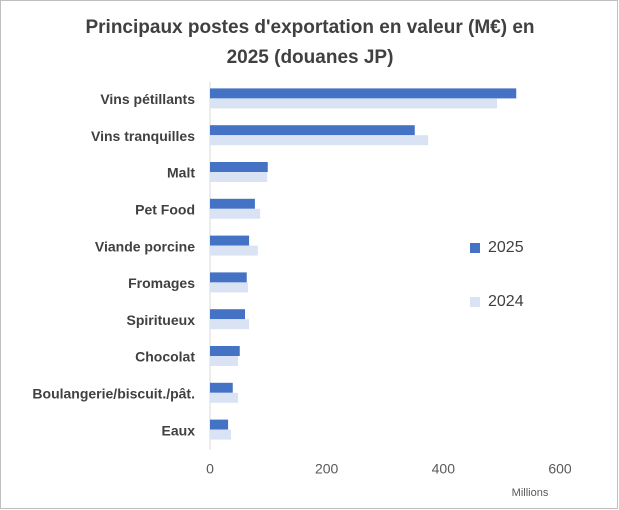  Describe the element at coordinates (161, 320) in the screenshot. I see `y-tick-label: Spiritueux` at that location.